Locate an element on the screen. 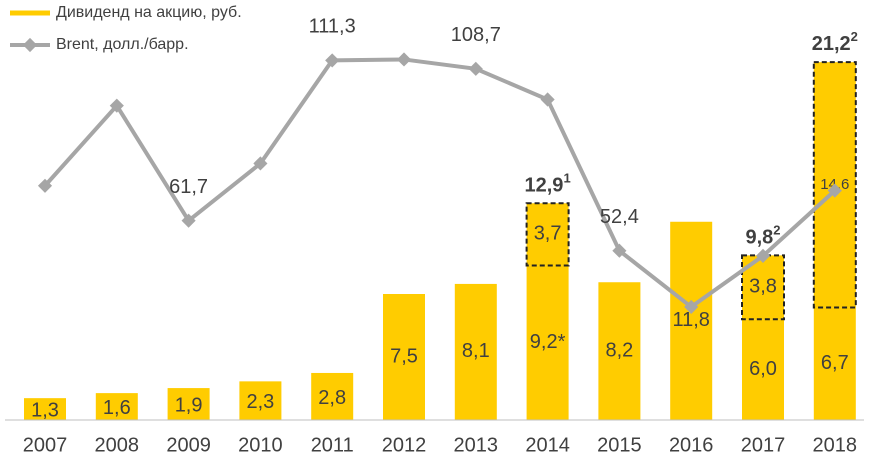 The height and width of the screenshot is (469, 869). x-tick-label: 2009 is located at coordinates (188, 445).